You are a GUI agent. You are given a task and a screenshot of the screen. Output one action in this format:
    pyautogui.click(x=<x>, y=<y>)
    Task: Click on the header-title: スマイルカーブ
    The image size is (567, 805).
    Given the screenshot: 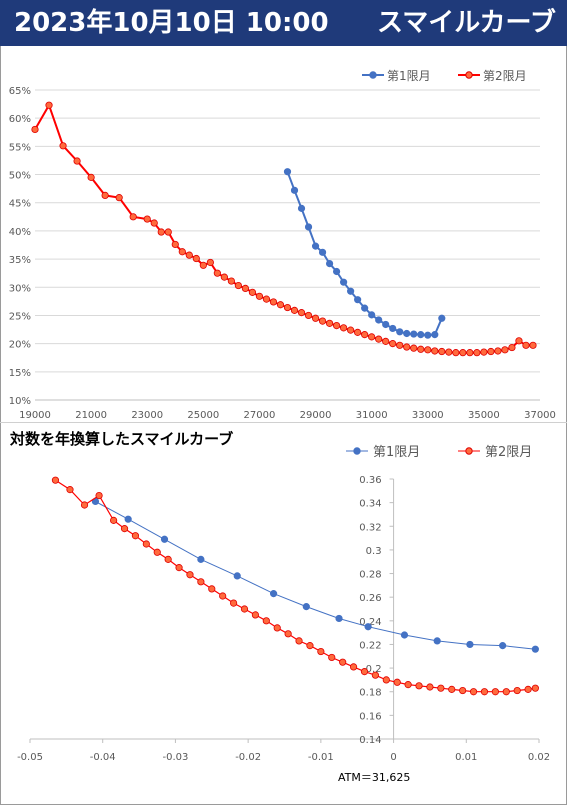 What is the action you would take?
    pyautogui.click(x=466, y=23)
    